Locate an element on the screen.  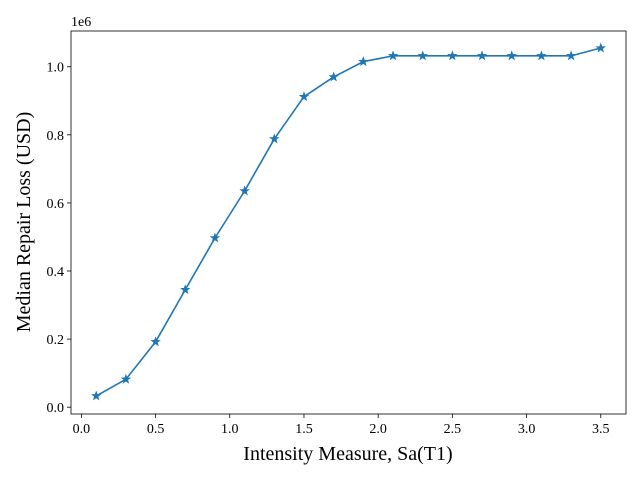
x-tick-label: 2.5 is located at coordinates (453, 429).